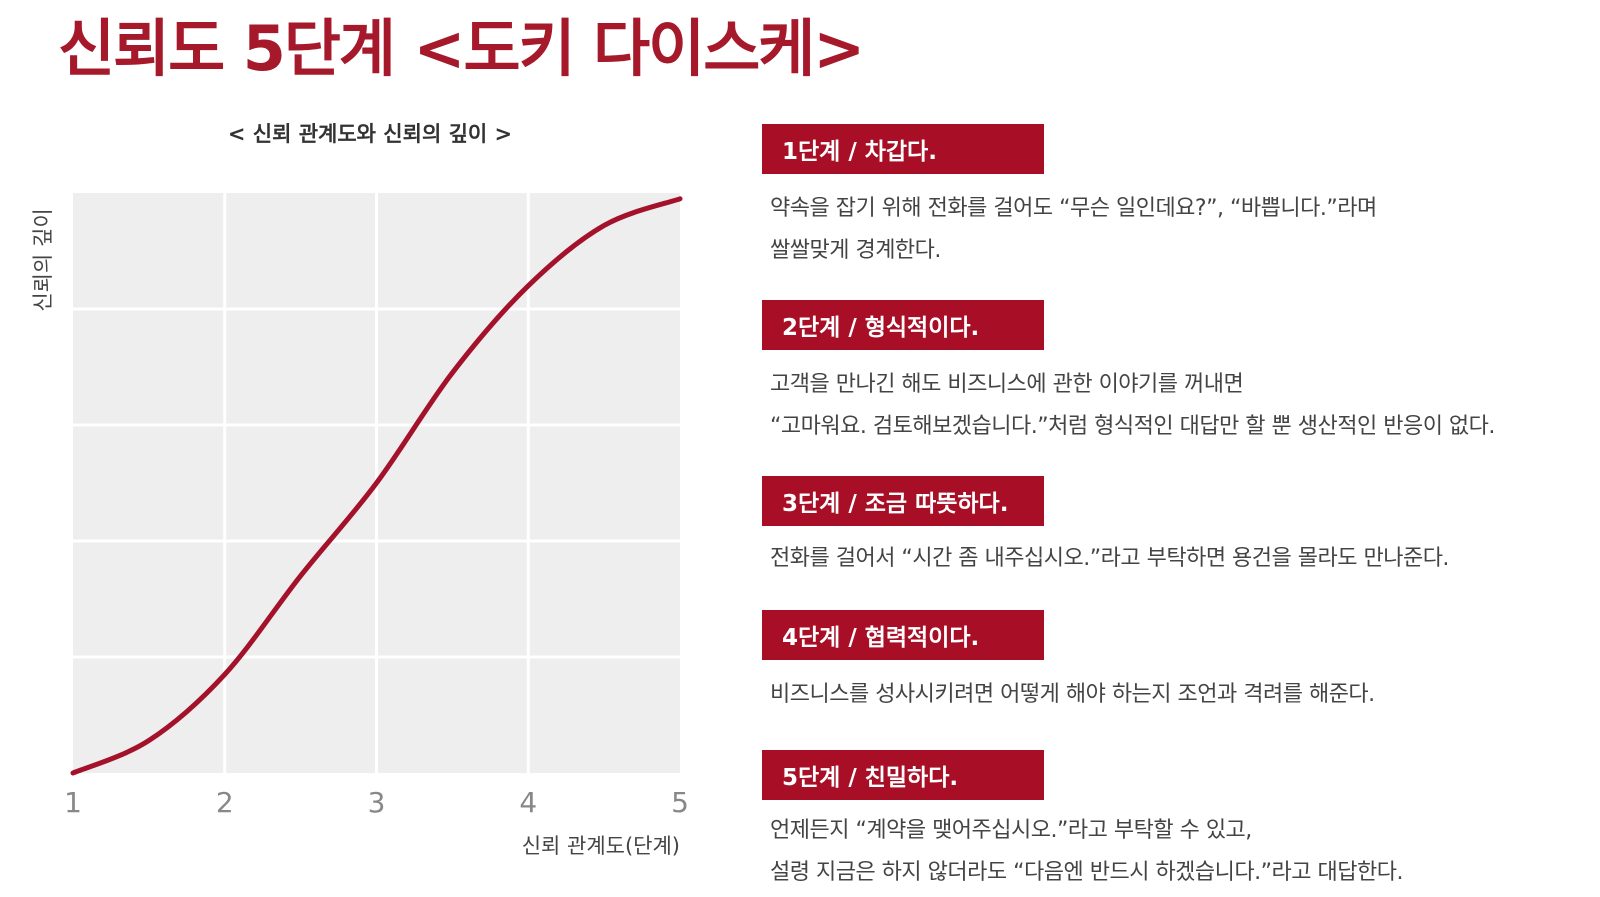 This screenshot has height=897, width=1600. I want to click on page-title: 신뢰도 5단계 <도키 다이스케>, so click(461, 48).